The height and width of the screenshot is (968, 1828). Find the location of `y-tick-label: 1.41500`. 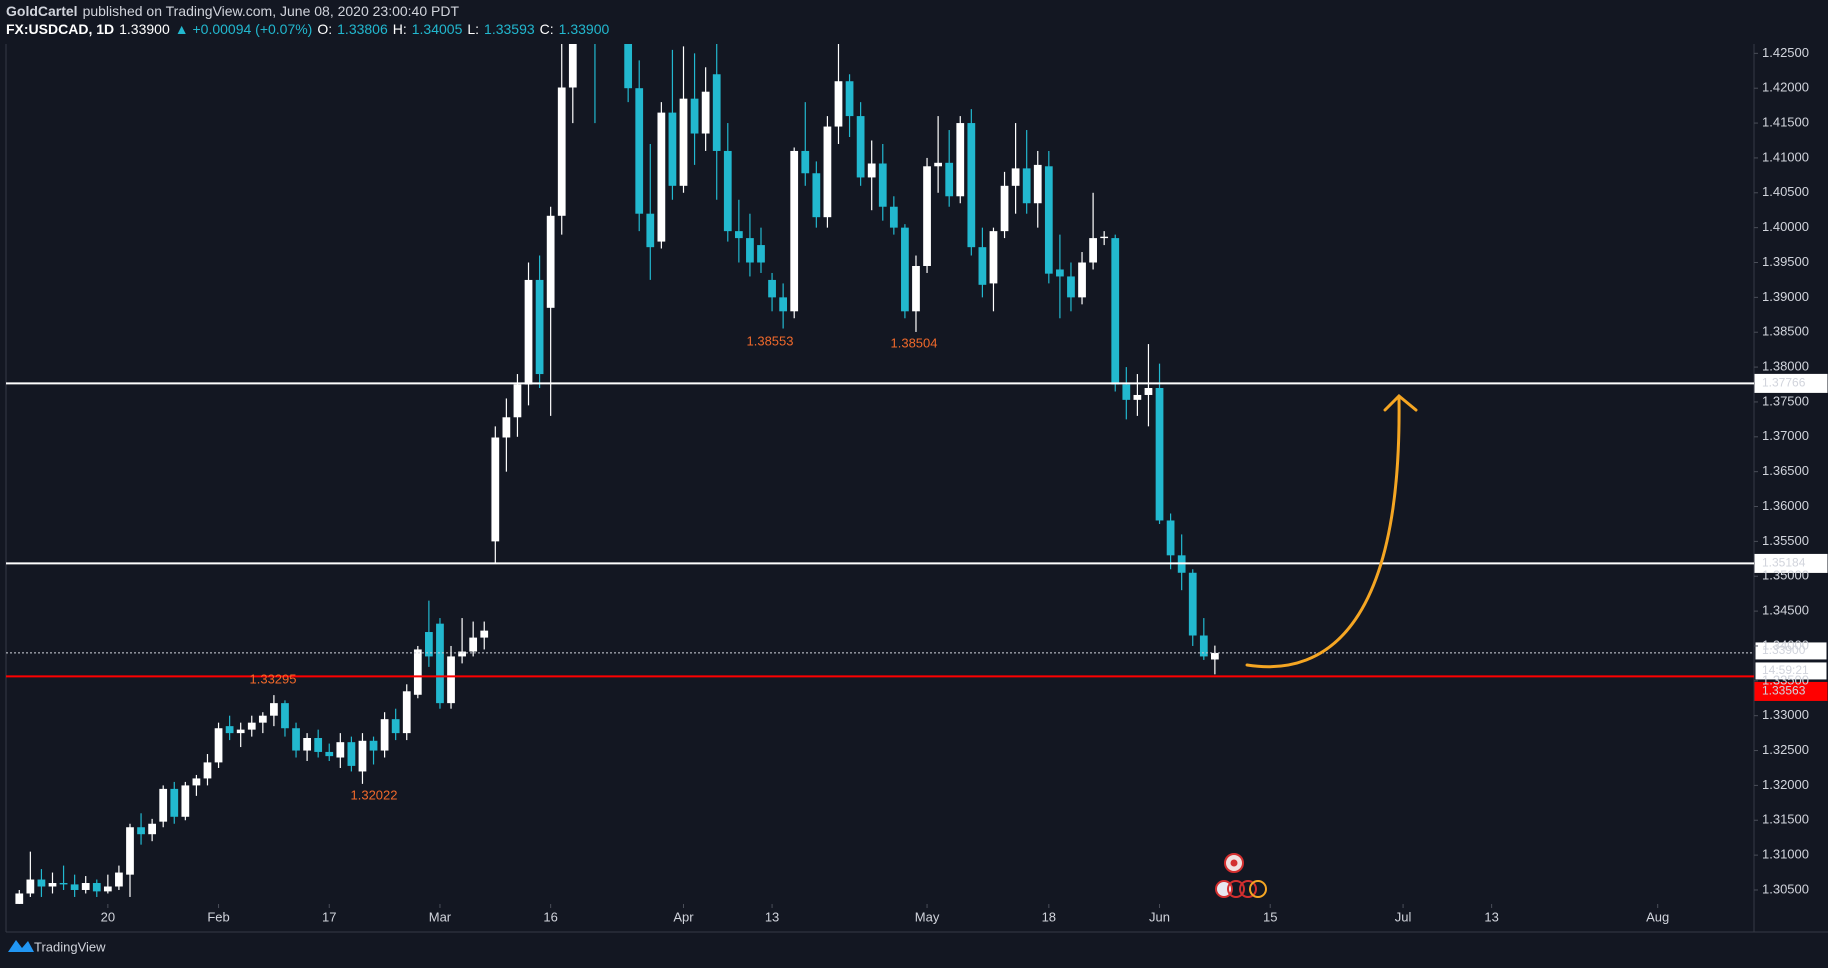

y-tick-label: 1.41500 is located at coordinates (1785, 122).